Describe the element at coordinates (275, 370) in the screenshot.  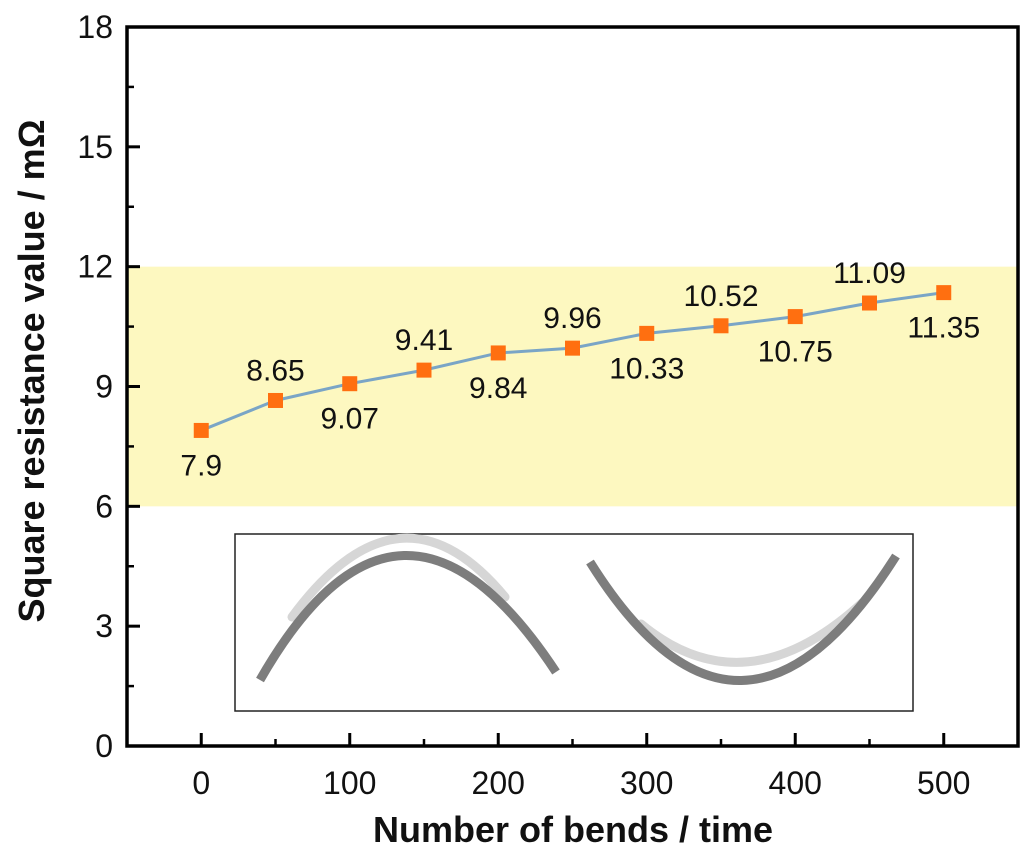
I see `data-point-label: 8.65` at that location.